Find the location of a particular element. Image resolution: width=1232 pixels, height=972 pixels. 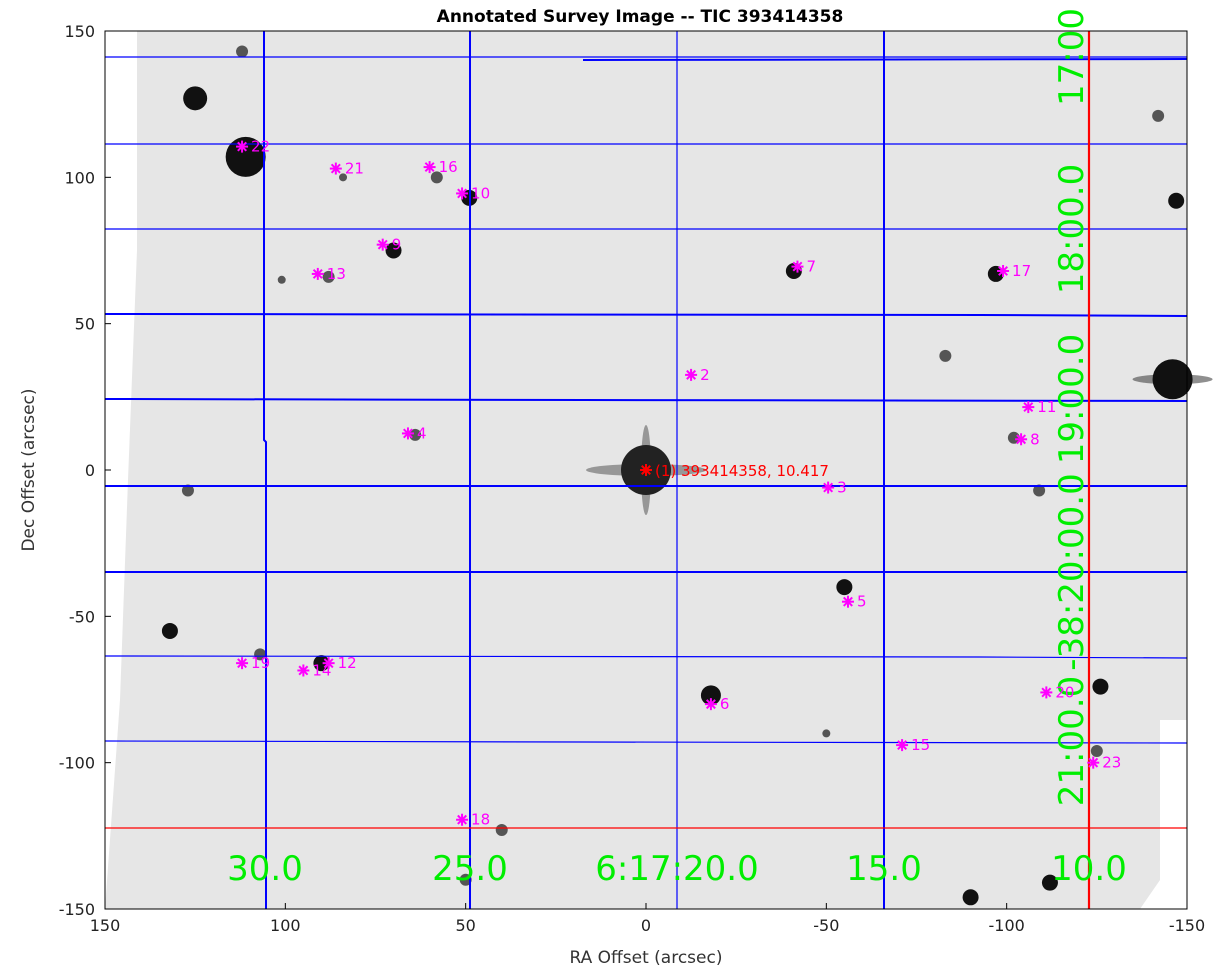

source-label: 20 is located at coordinates (1064, 692).